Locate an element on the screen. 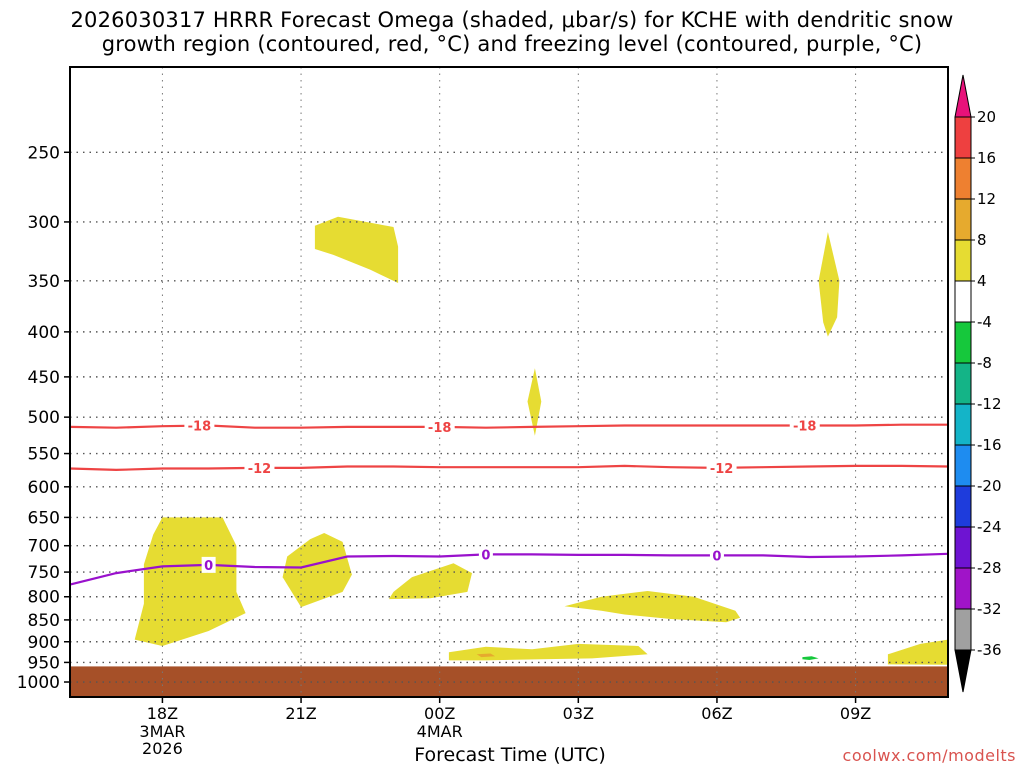 The width and height of the screenshot is (1024, 768). xtick-sublabel: 4MAR is located at coordinates (440, 731).